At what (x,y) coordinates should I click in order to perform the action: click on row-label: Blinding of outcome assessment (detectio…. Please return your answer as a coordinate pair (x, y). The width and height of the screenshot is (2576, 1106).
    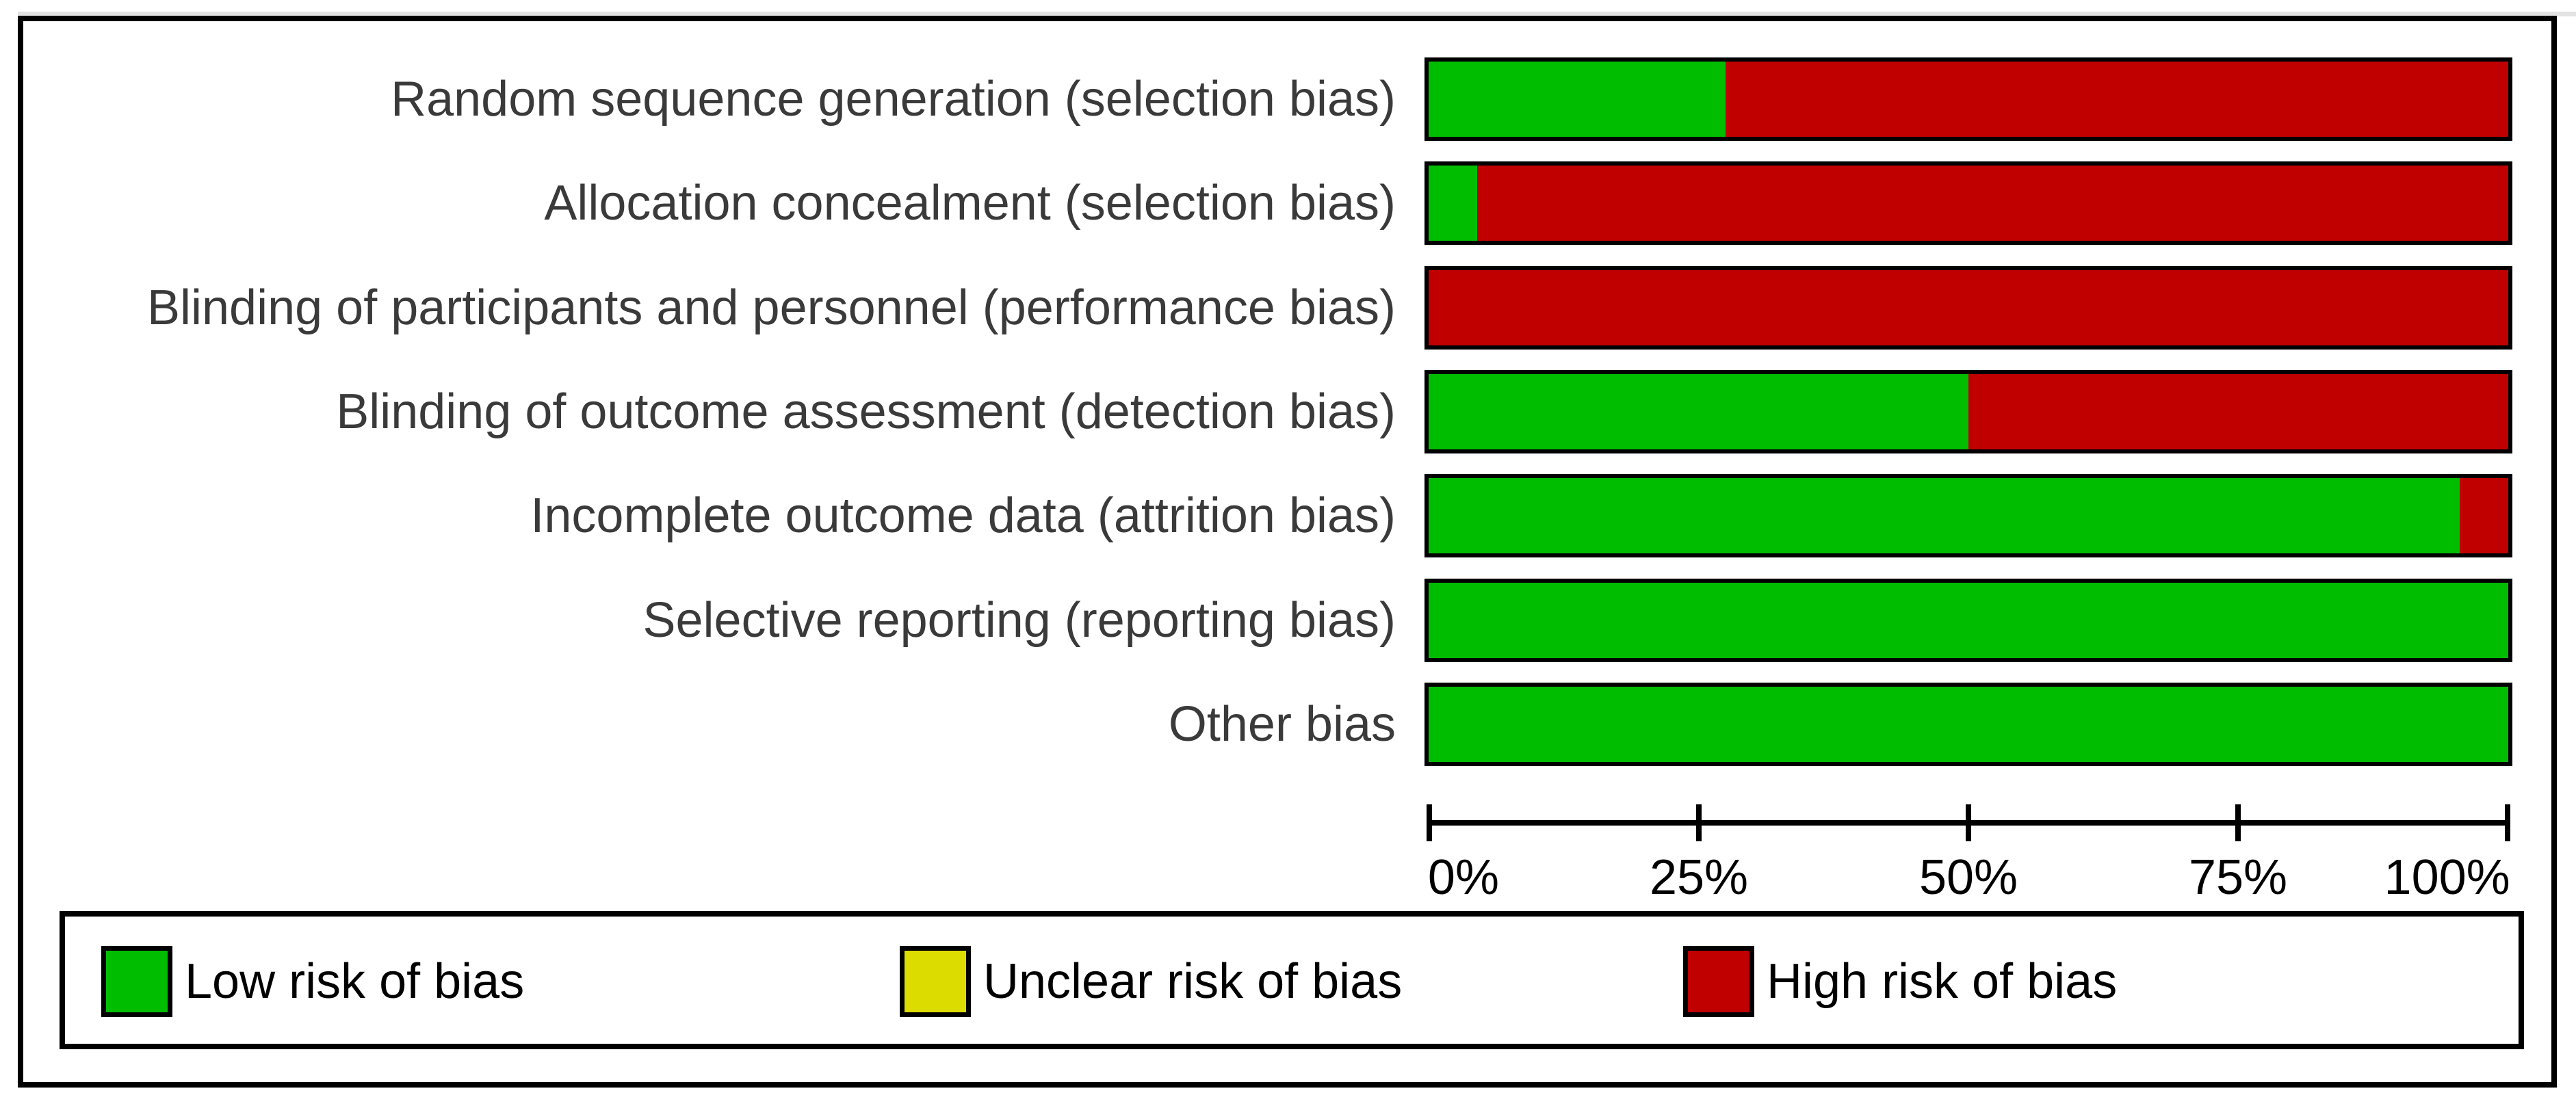
    Looking at the image, I should click on (866, 411).